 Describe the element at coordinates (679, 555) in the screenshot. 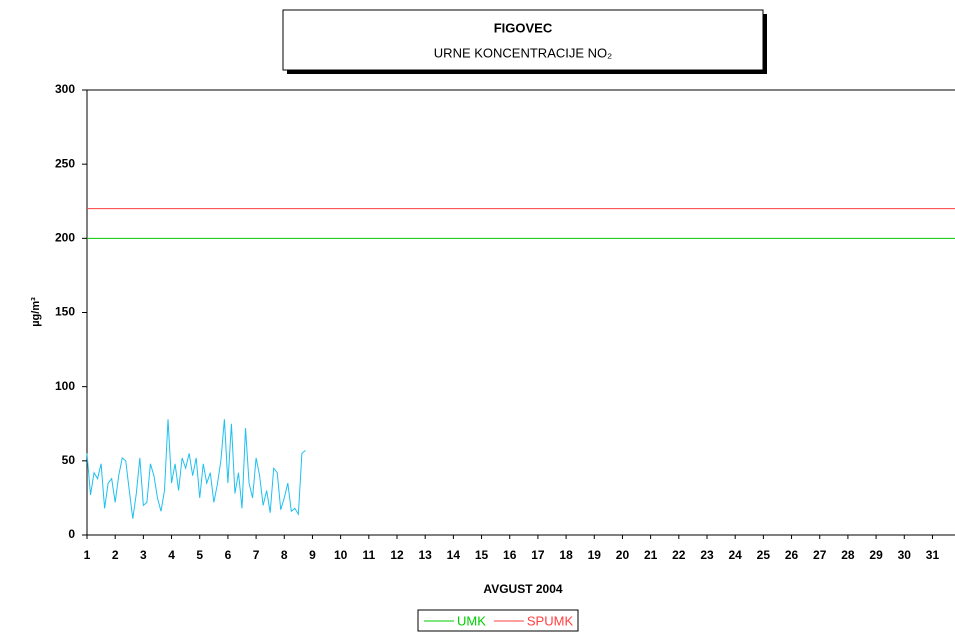

I see `x-tick-label: 22` at that location.